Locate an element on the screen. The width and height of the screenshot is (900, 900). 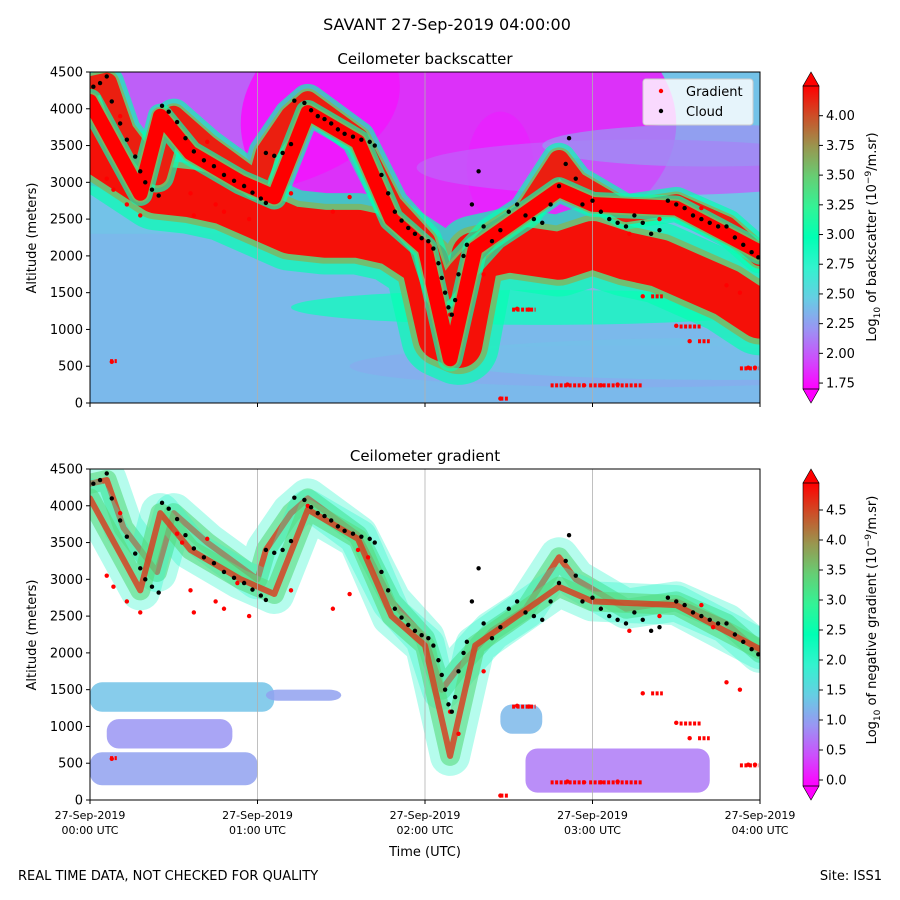
colorbar-tick-label: 2.0 is located at coordinates (836, 661).